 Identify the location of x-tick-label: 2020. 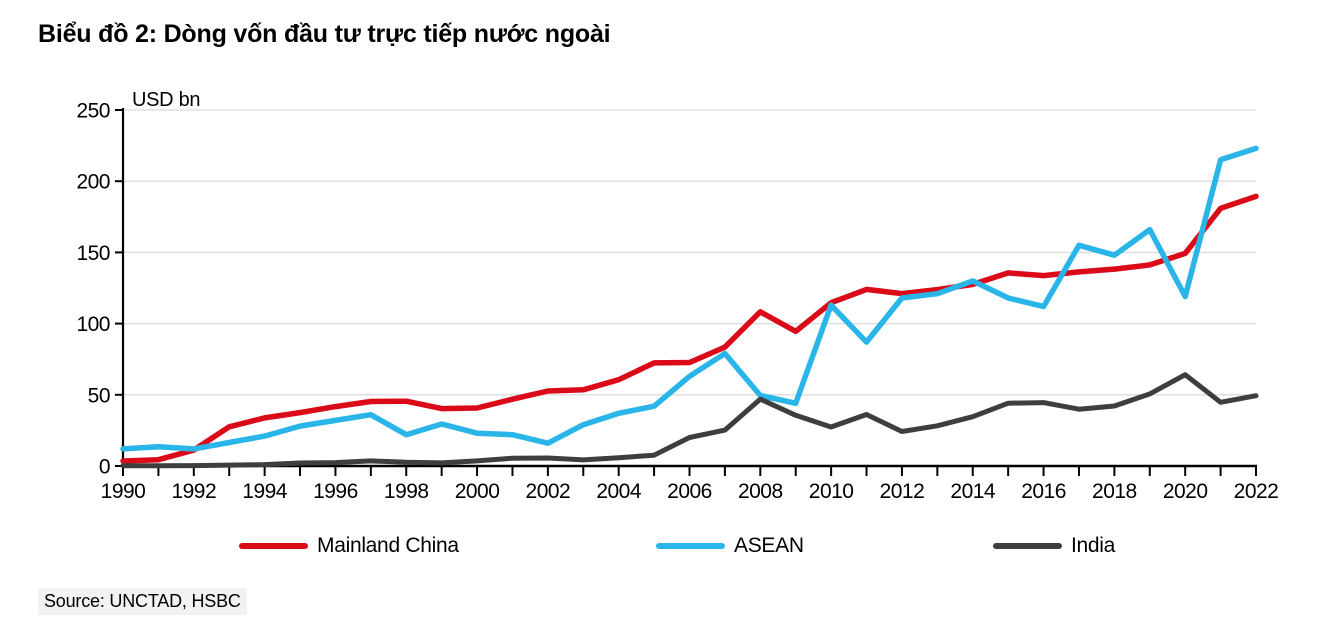
(1185, 491).